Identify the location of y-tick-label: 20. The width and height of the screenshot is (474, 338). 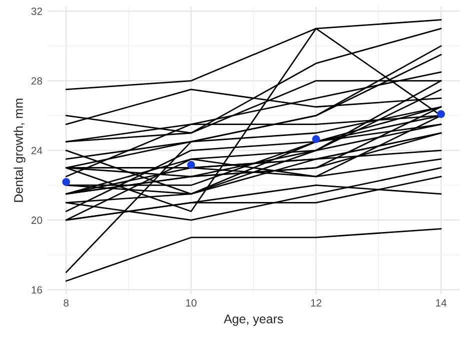
(36, 220).